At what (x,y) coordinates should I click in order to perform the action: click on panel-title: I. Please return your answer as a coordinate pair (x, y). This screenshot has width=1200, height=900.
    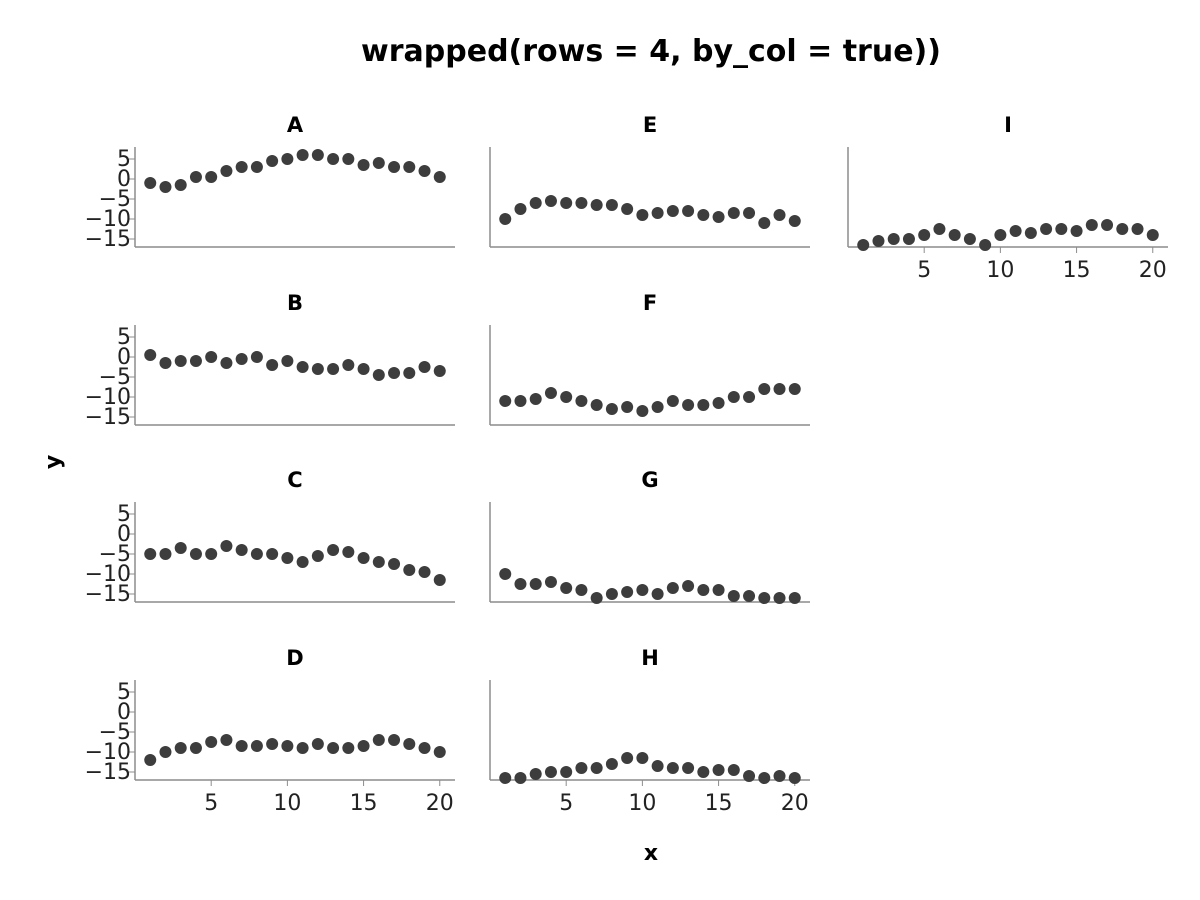
    Looking at the image, I should click on (1008, 125).